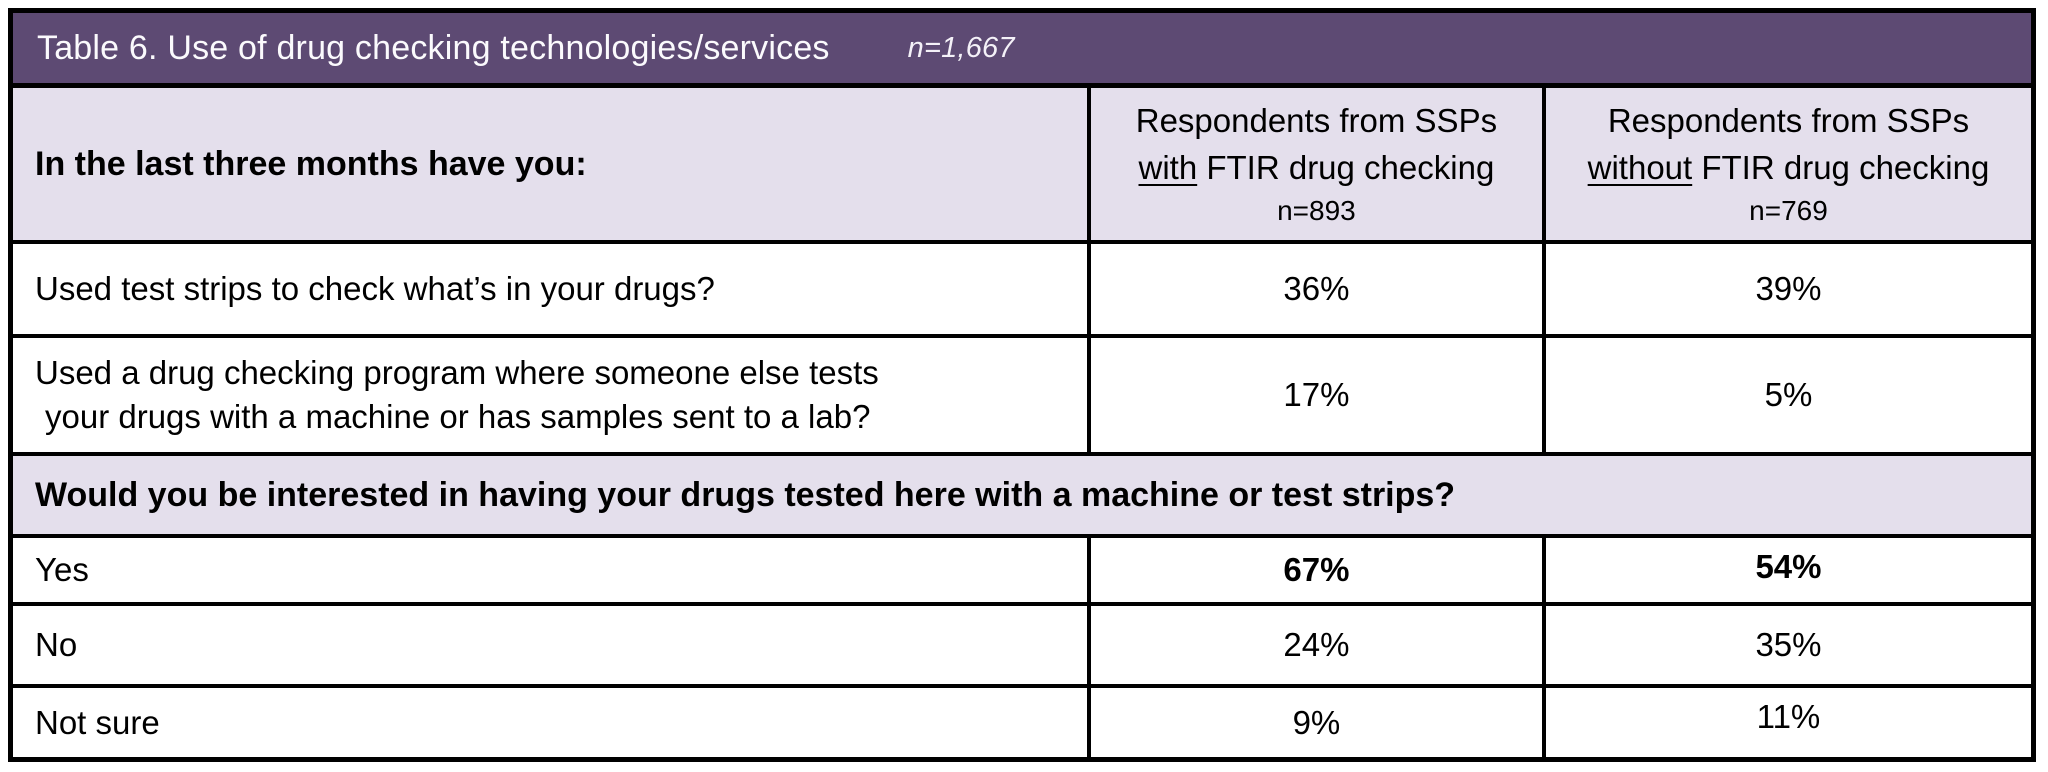 This screenshot has width=2048, height=772. What do you see at coordinates (1316, 120) in the screenshot?
I see `with-ftir-line1: Respondents from SSPs` at bounding box center [1316, 120].